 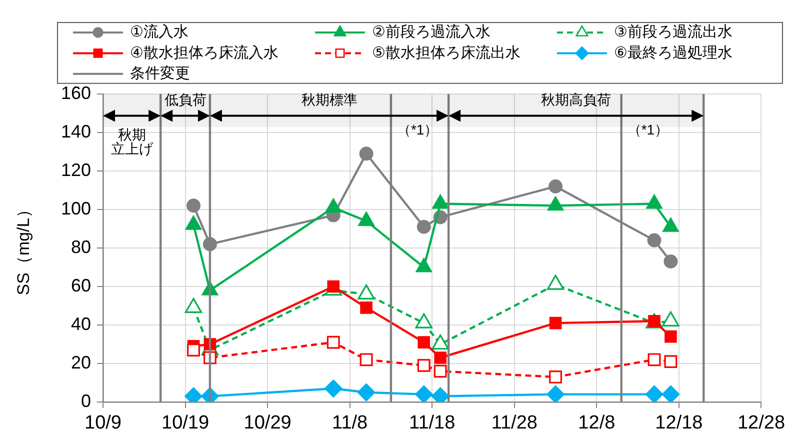 What do you see at coordinates (597, 423) in the screenshot?
I see `x-tick-label: 12/8` at bounding box center [597, 423].